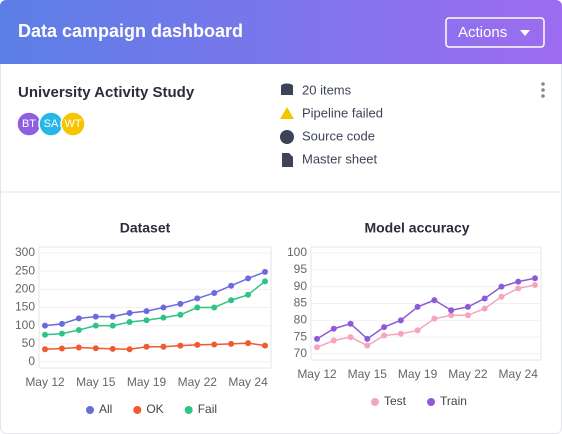 This screenshot has width=562, height=434. What do you see at coordinates (426, 308) in the screenshot?
I see `series-line` at bounding box center [426, 308].